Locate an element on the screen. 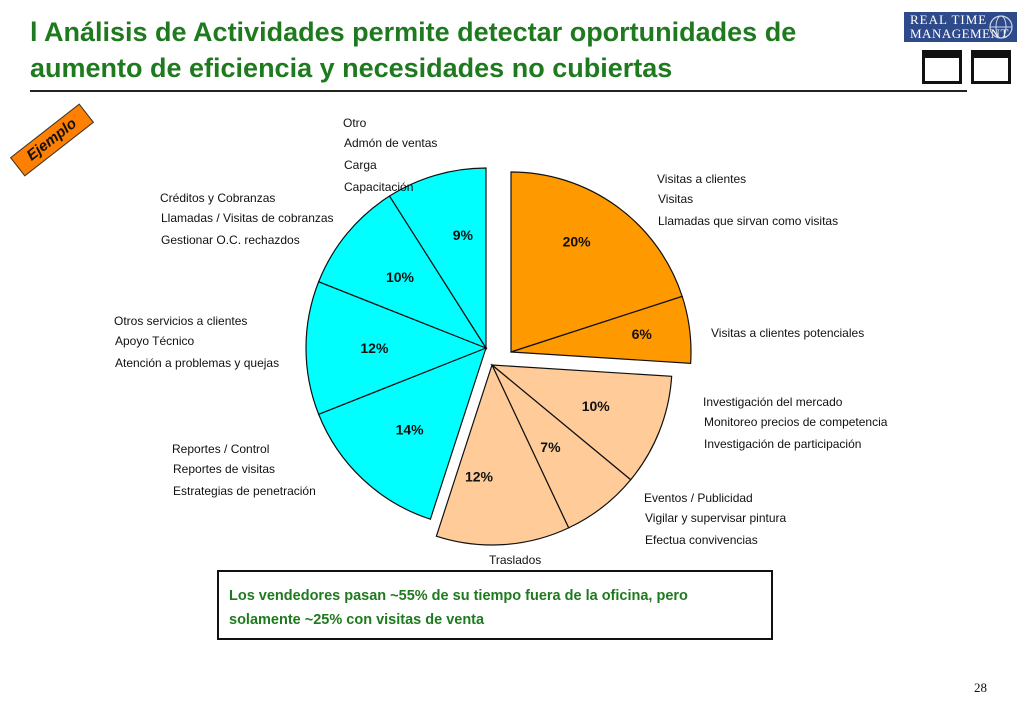 This screenshot has width=1024, height=709. company-logo: REAL TIME MANAGEMENT is located at coordinates (960, 27).